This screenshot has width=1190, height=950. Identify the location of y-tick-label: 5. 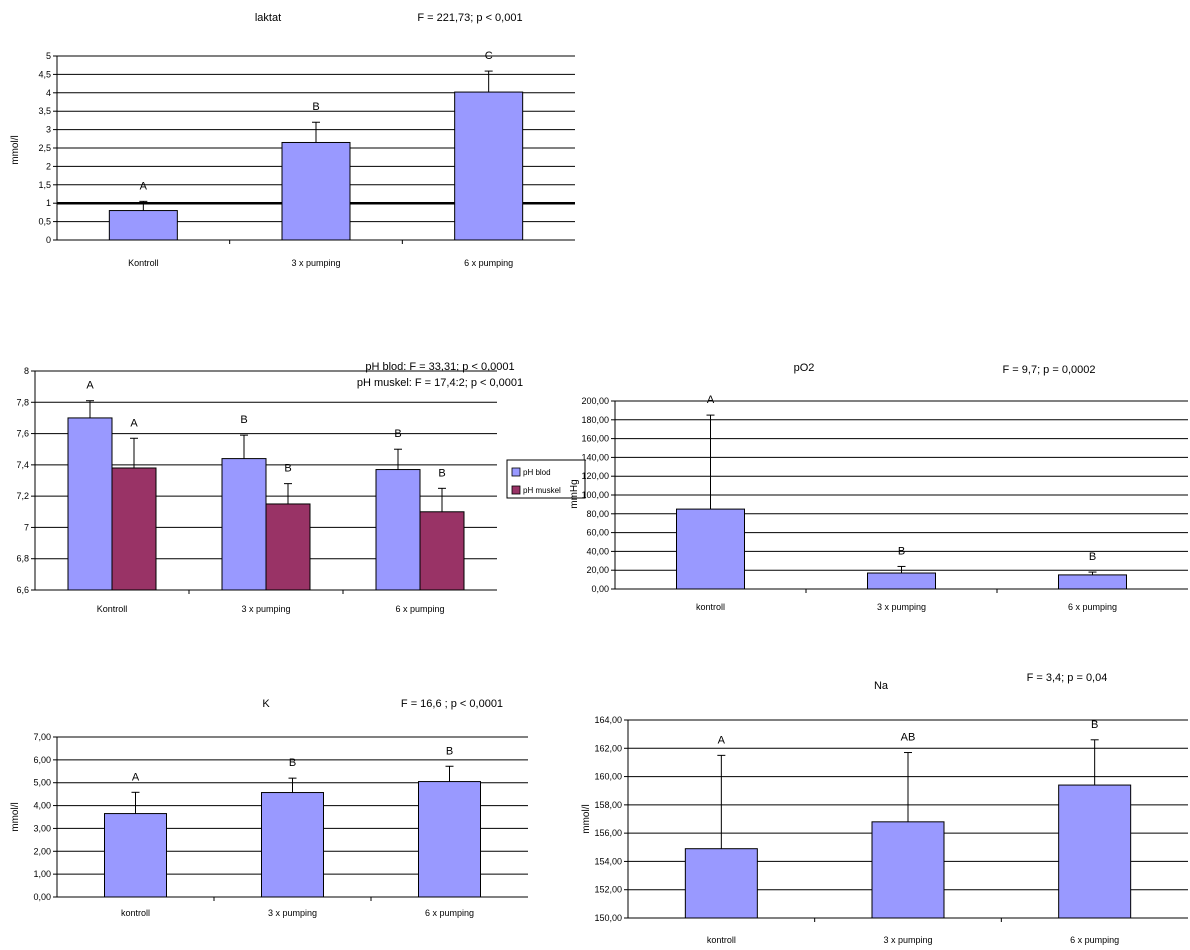
(48, 56).